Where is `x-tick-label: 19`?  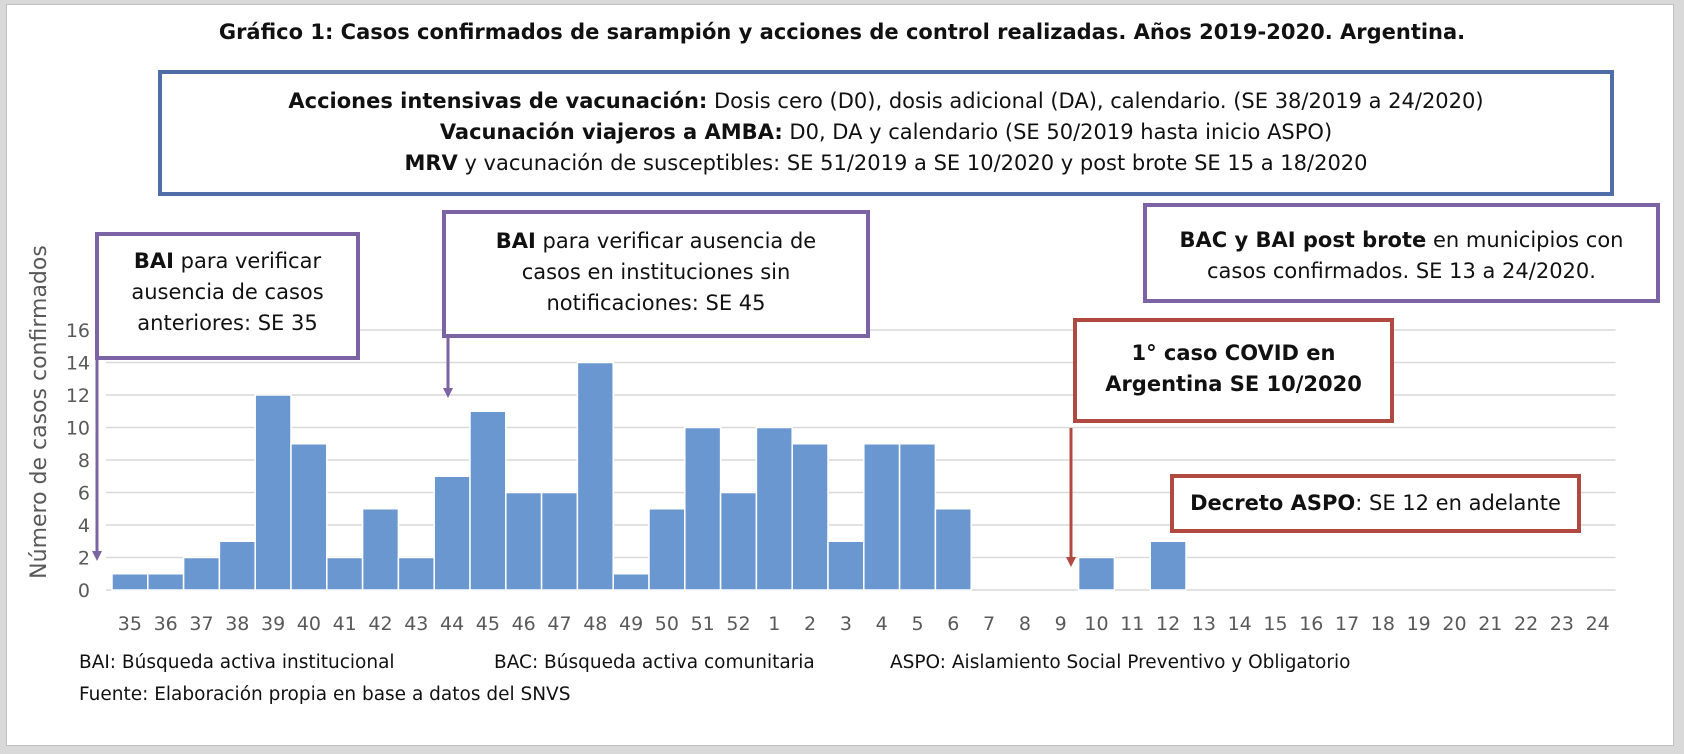
x-tick-label: 19 is located at coordinates (1419, 624).